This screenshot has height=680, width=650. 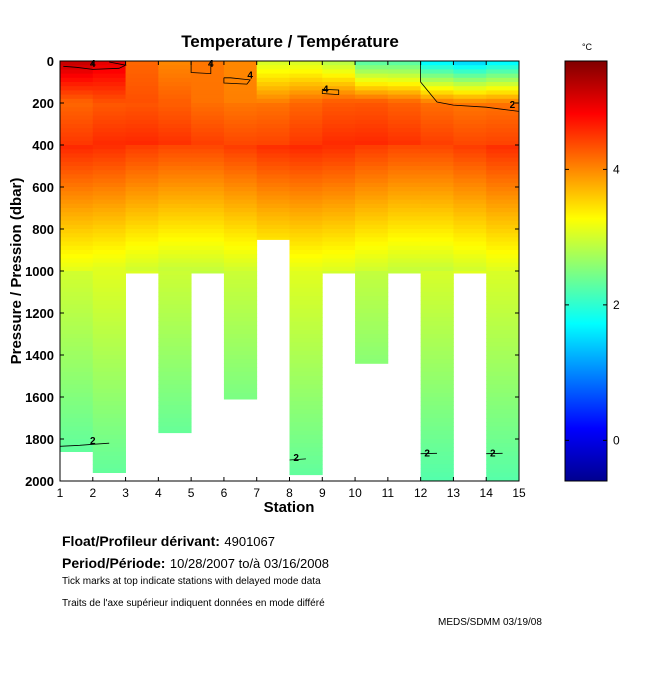 I want to click on colorbar-unit: °C, so click(x=587, y=47).